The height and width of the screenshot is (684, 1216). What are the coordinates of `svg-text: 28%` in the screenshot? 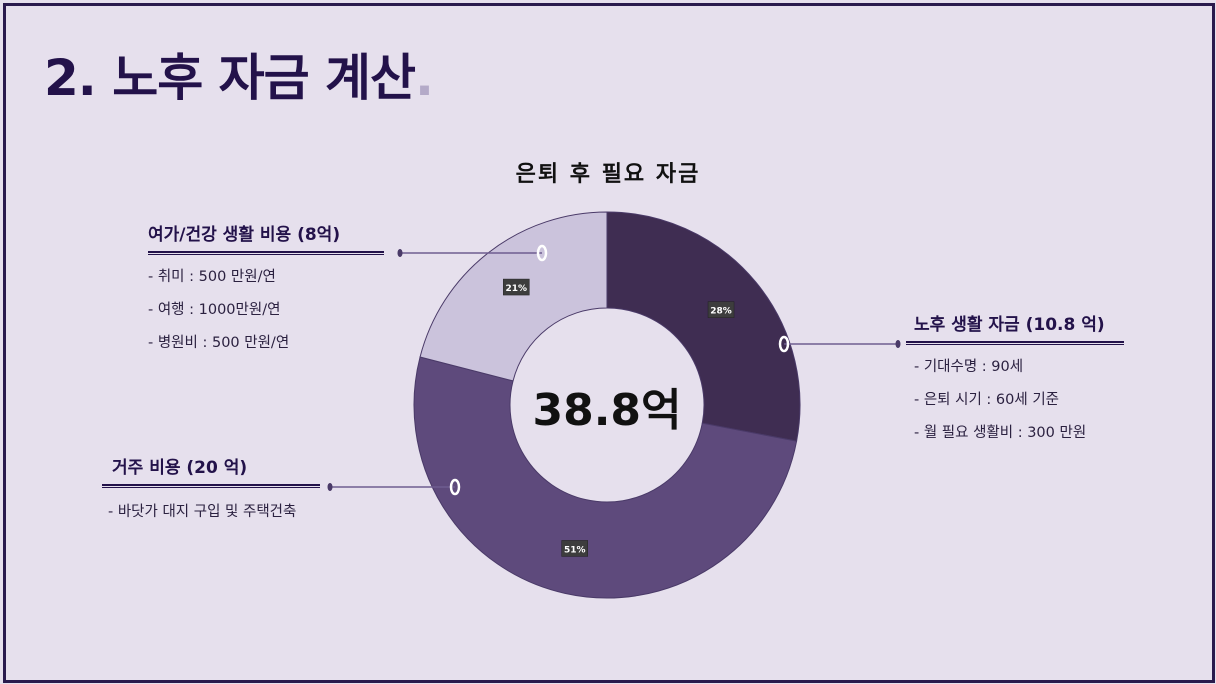 It's located at (721, 312).